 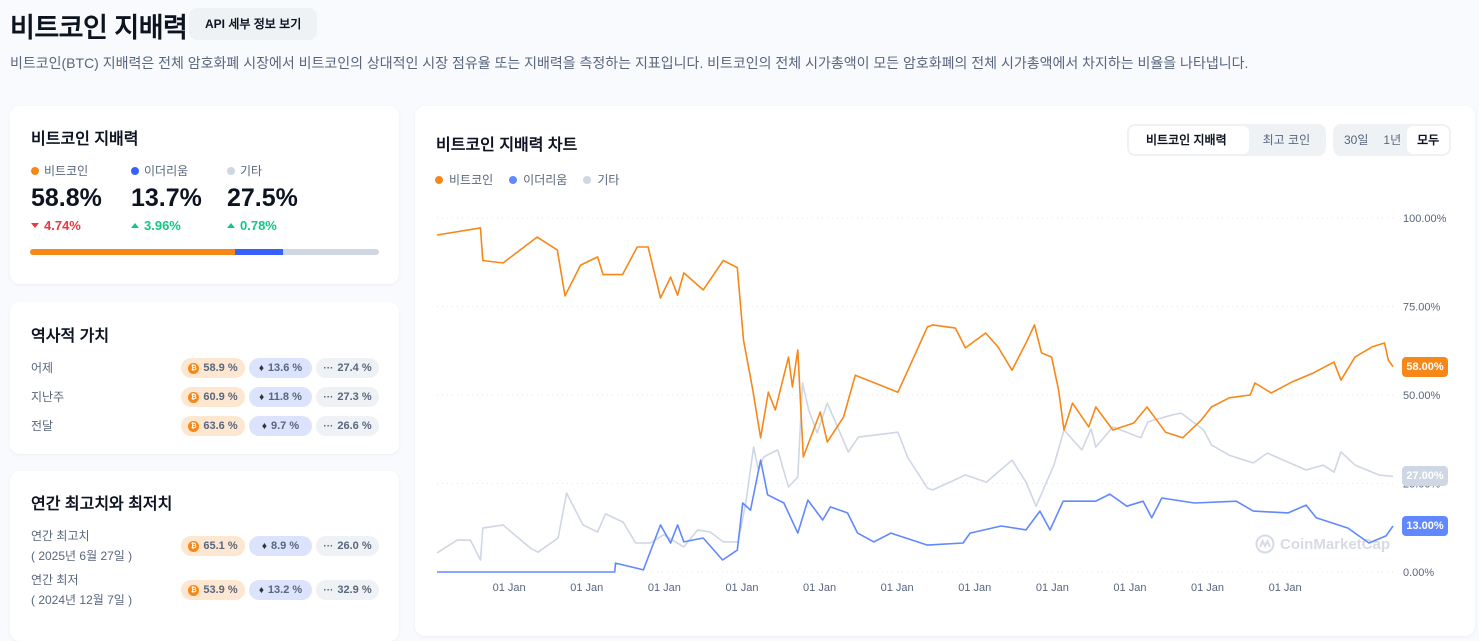 I want to click on series-line-ethereum, so click(x=915, y=516).